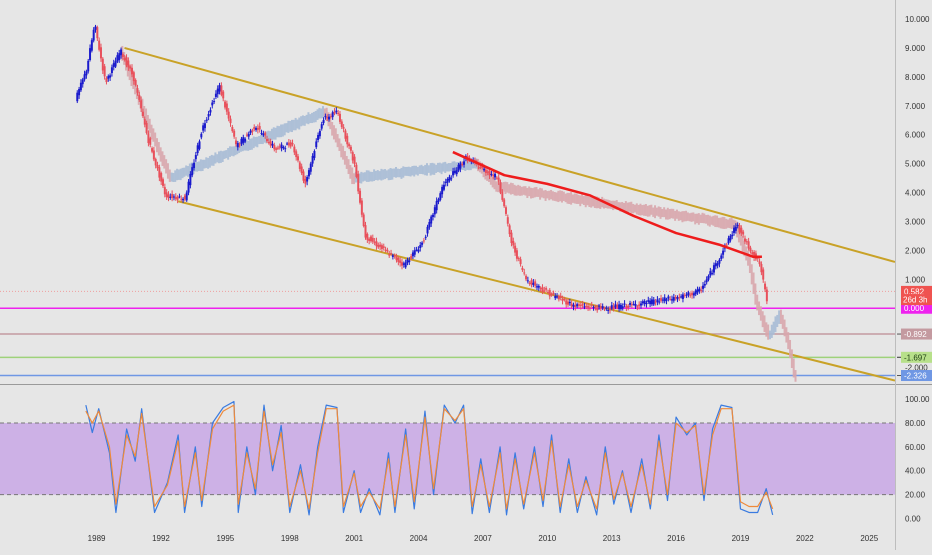 Image resolution: width=932 pixels, height=555 pixels. Describe the element at coordinates (917, 399) in the screenshot. I see `oscillator-tick-label: 100.00` at that location.